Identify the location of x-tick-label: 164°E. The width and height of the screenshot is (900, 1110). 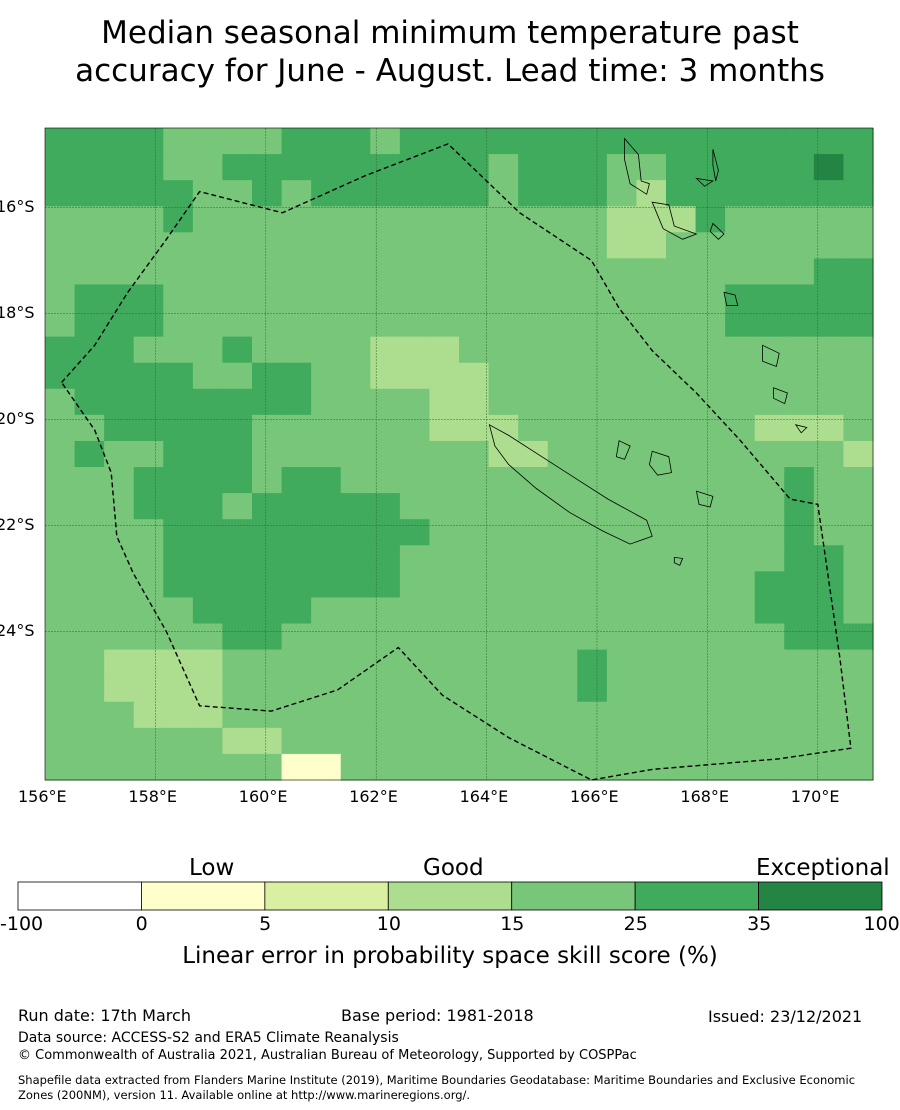
(484, 796).